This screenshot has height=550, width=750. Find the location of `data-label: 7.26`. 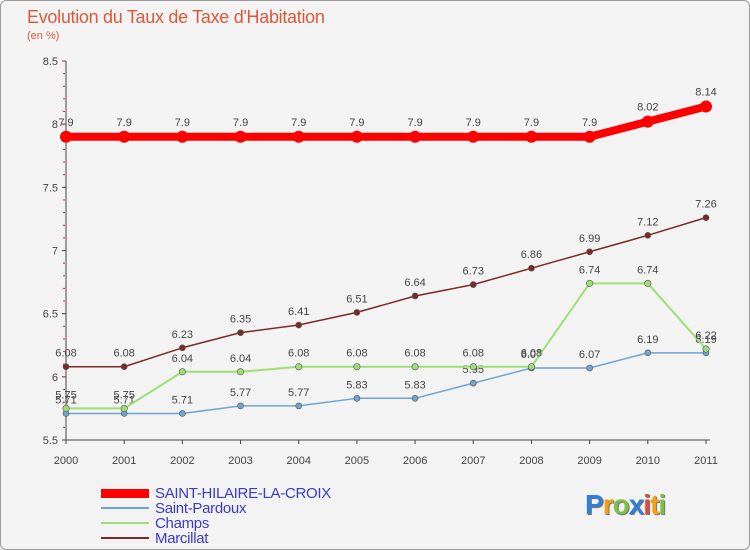

data-label: 7.26 is located at coordinates (705, 205).